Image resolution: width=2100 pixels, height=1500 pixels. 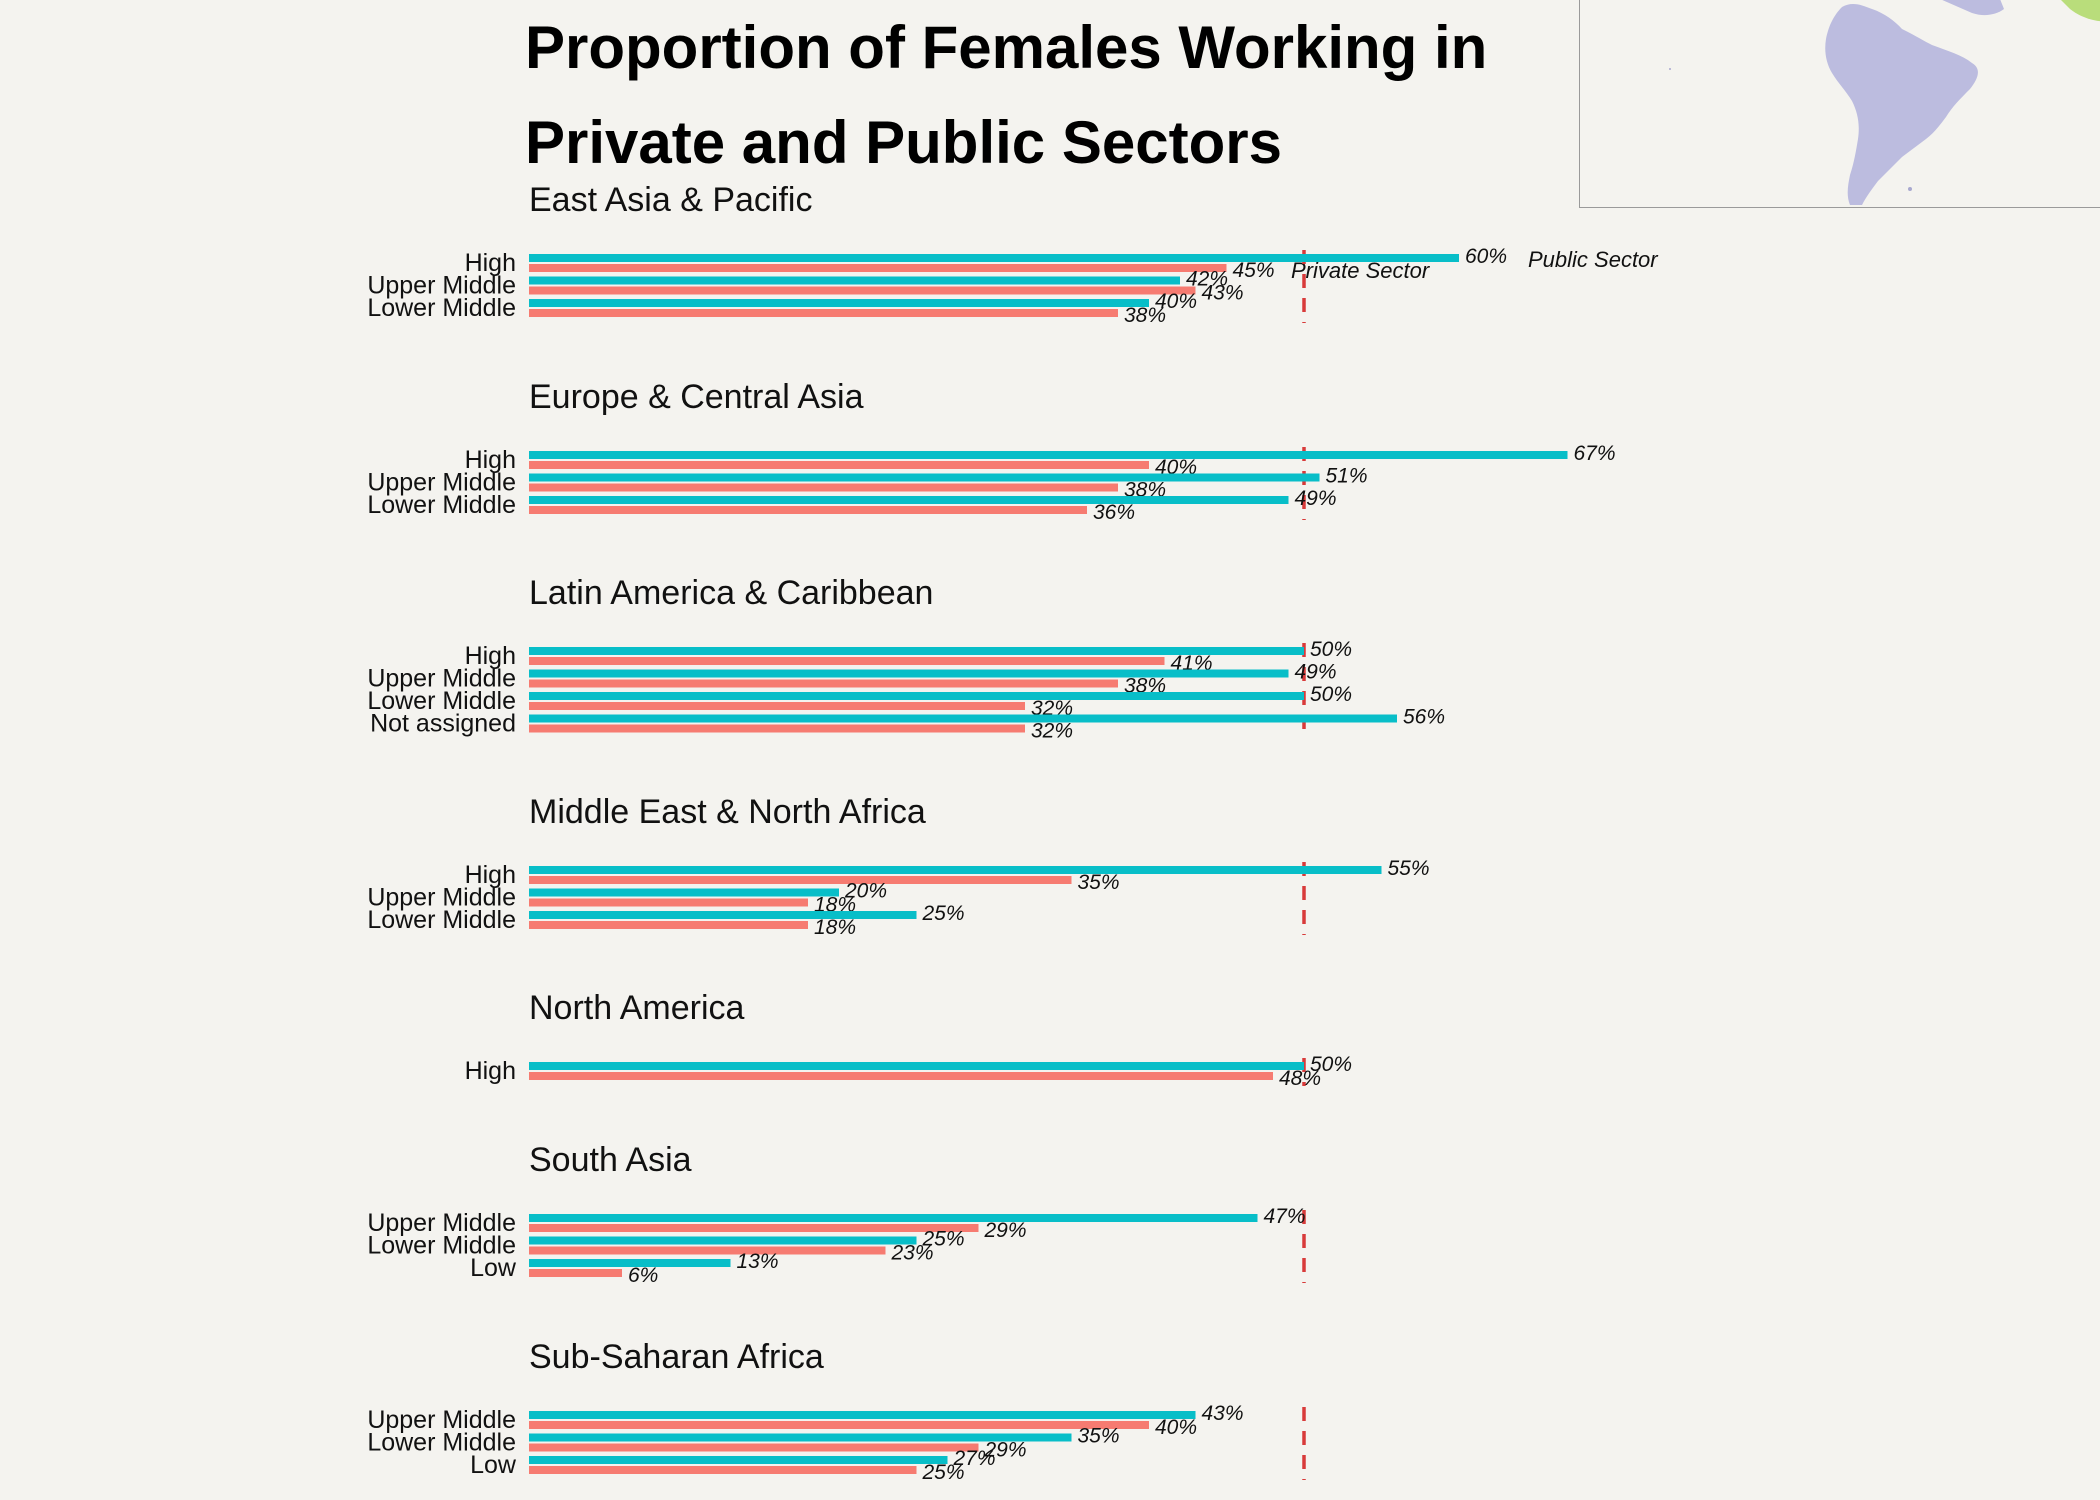 What do you see at coordinates (1347, 476) in the screenshot?
I see `data-label-public: 51%` at bounding box center [1347, 476].